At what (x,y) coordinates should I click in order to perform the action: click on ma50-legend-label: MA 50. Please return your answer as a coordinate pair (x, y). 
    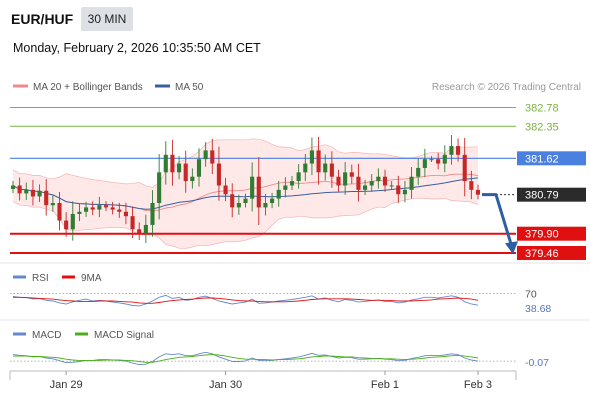
    Looking at the image, I should click on (189, 87).